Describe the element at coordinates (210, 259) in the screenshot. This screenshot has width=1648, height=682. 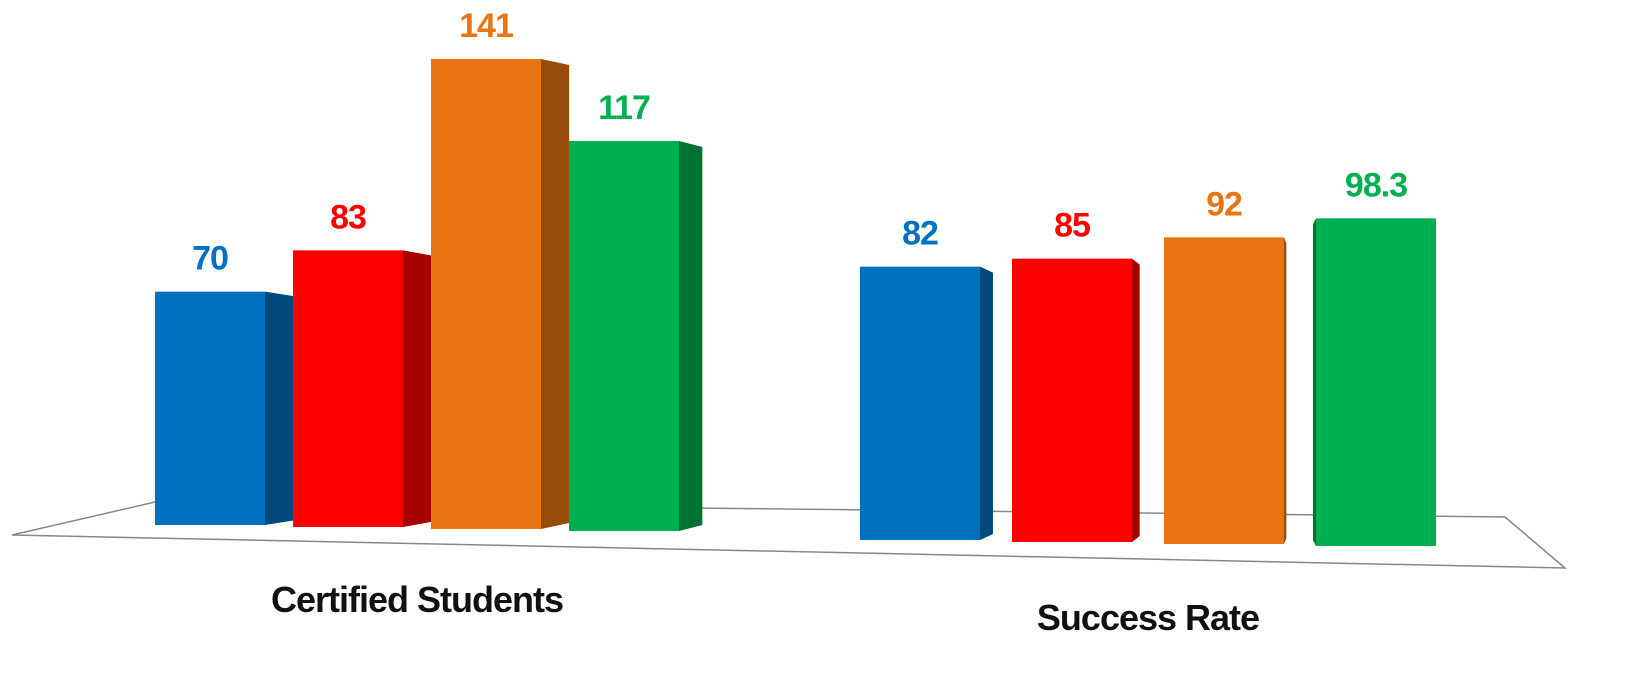
I see `value-label: 70` at that location.